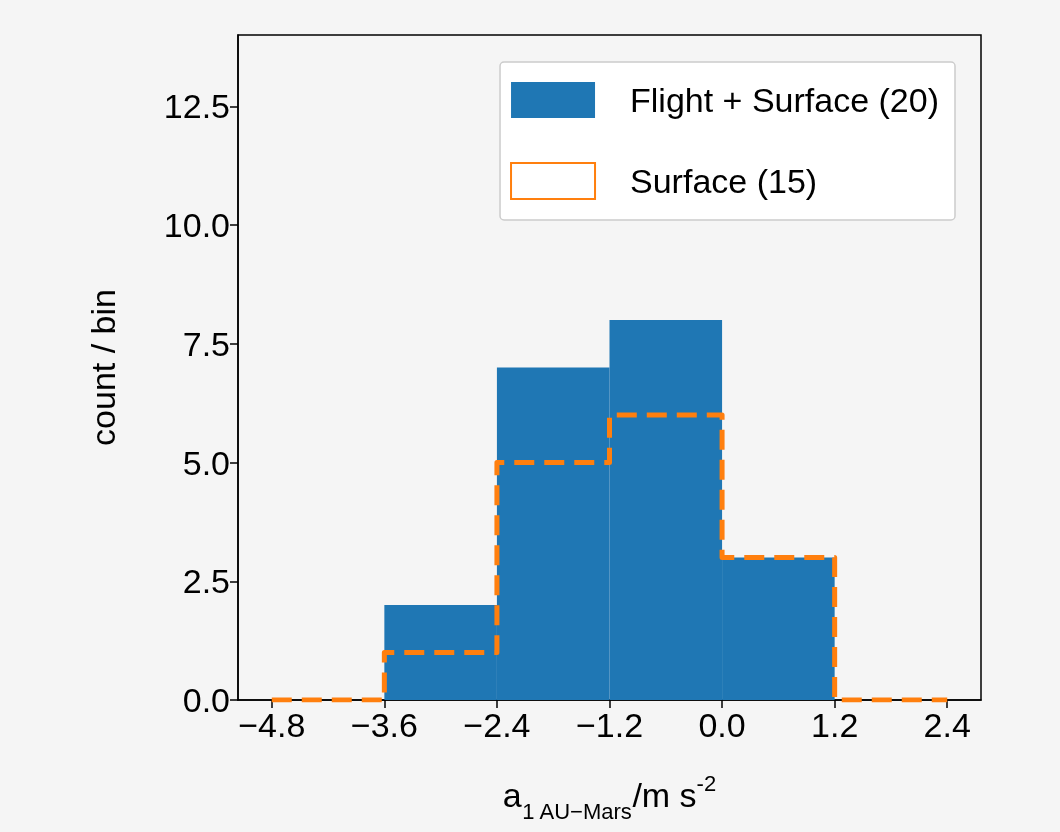  Describe the element at coordinates (206, 581) in the screenshot. I see `y-tick-label: 2.5` at that location.